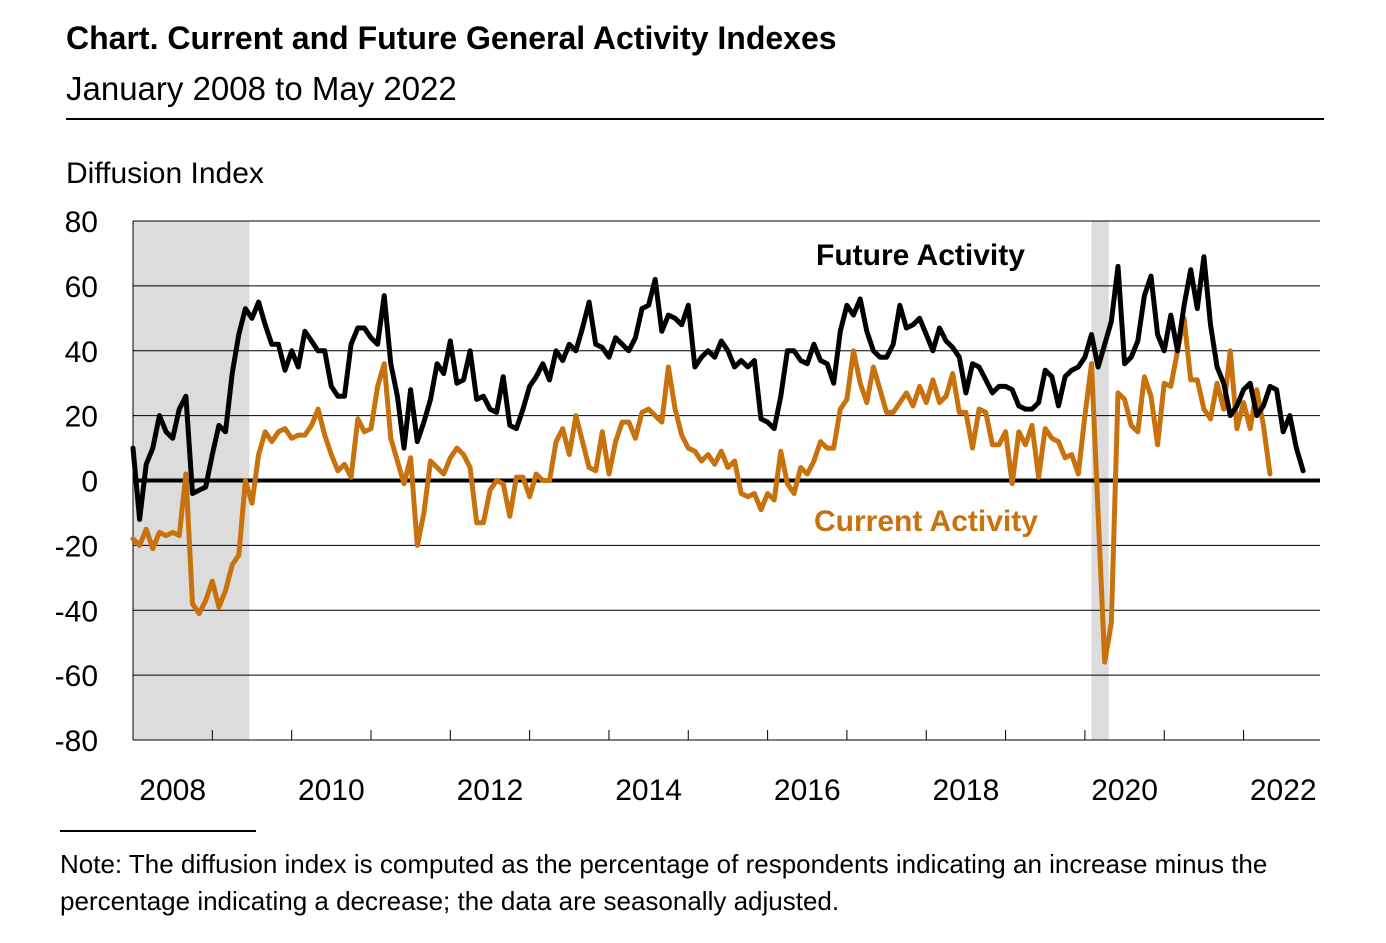 The height and width of the screenshot is (943, 1386). Describe the element at coordinates (331, 790) in the screenshot. I see `x-tick-label: 2010` at that location.